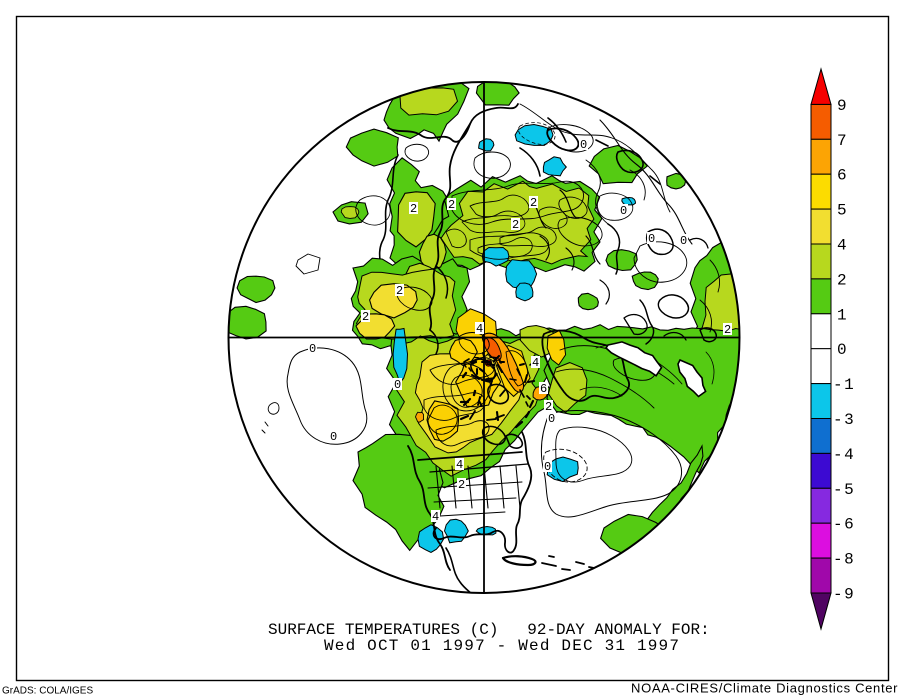 The width and height of the screenshot is (904, 699). What do you see at coordinates (844, 525) in the screenshot?
I see `svg-text: -6` at bounding box center [844, 525].